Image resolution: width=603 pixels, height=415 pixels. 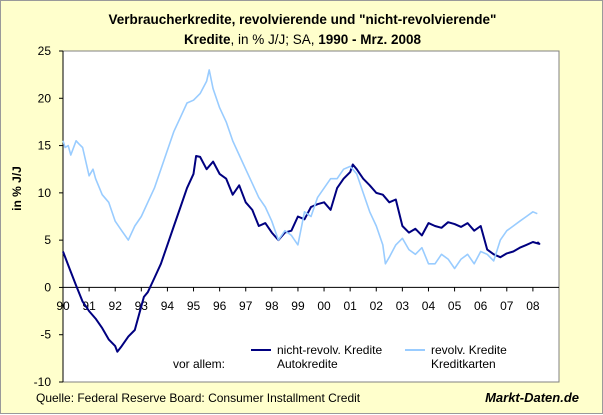 What do you see at coordinates (89, 306) in the screenshot?
I see `x-tick-label: 91` at bounding box center [89, 306].